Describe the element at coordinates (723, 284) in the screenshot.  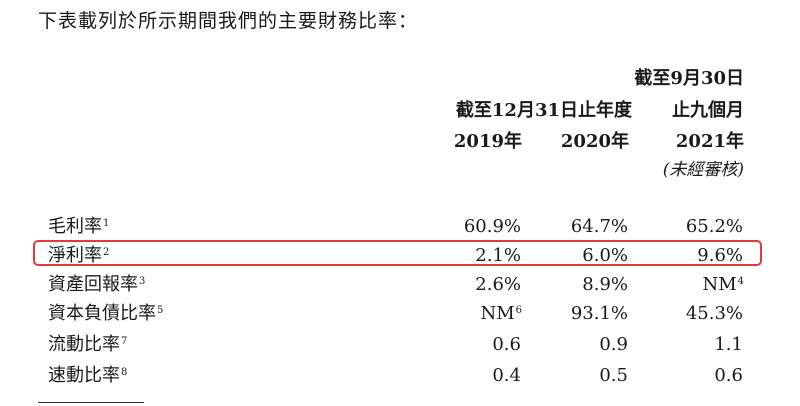
I see `cell-2021: NM4` at that location.